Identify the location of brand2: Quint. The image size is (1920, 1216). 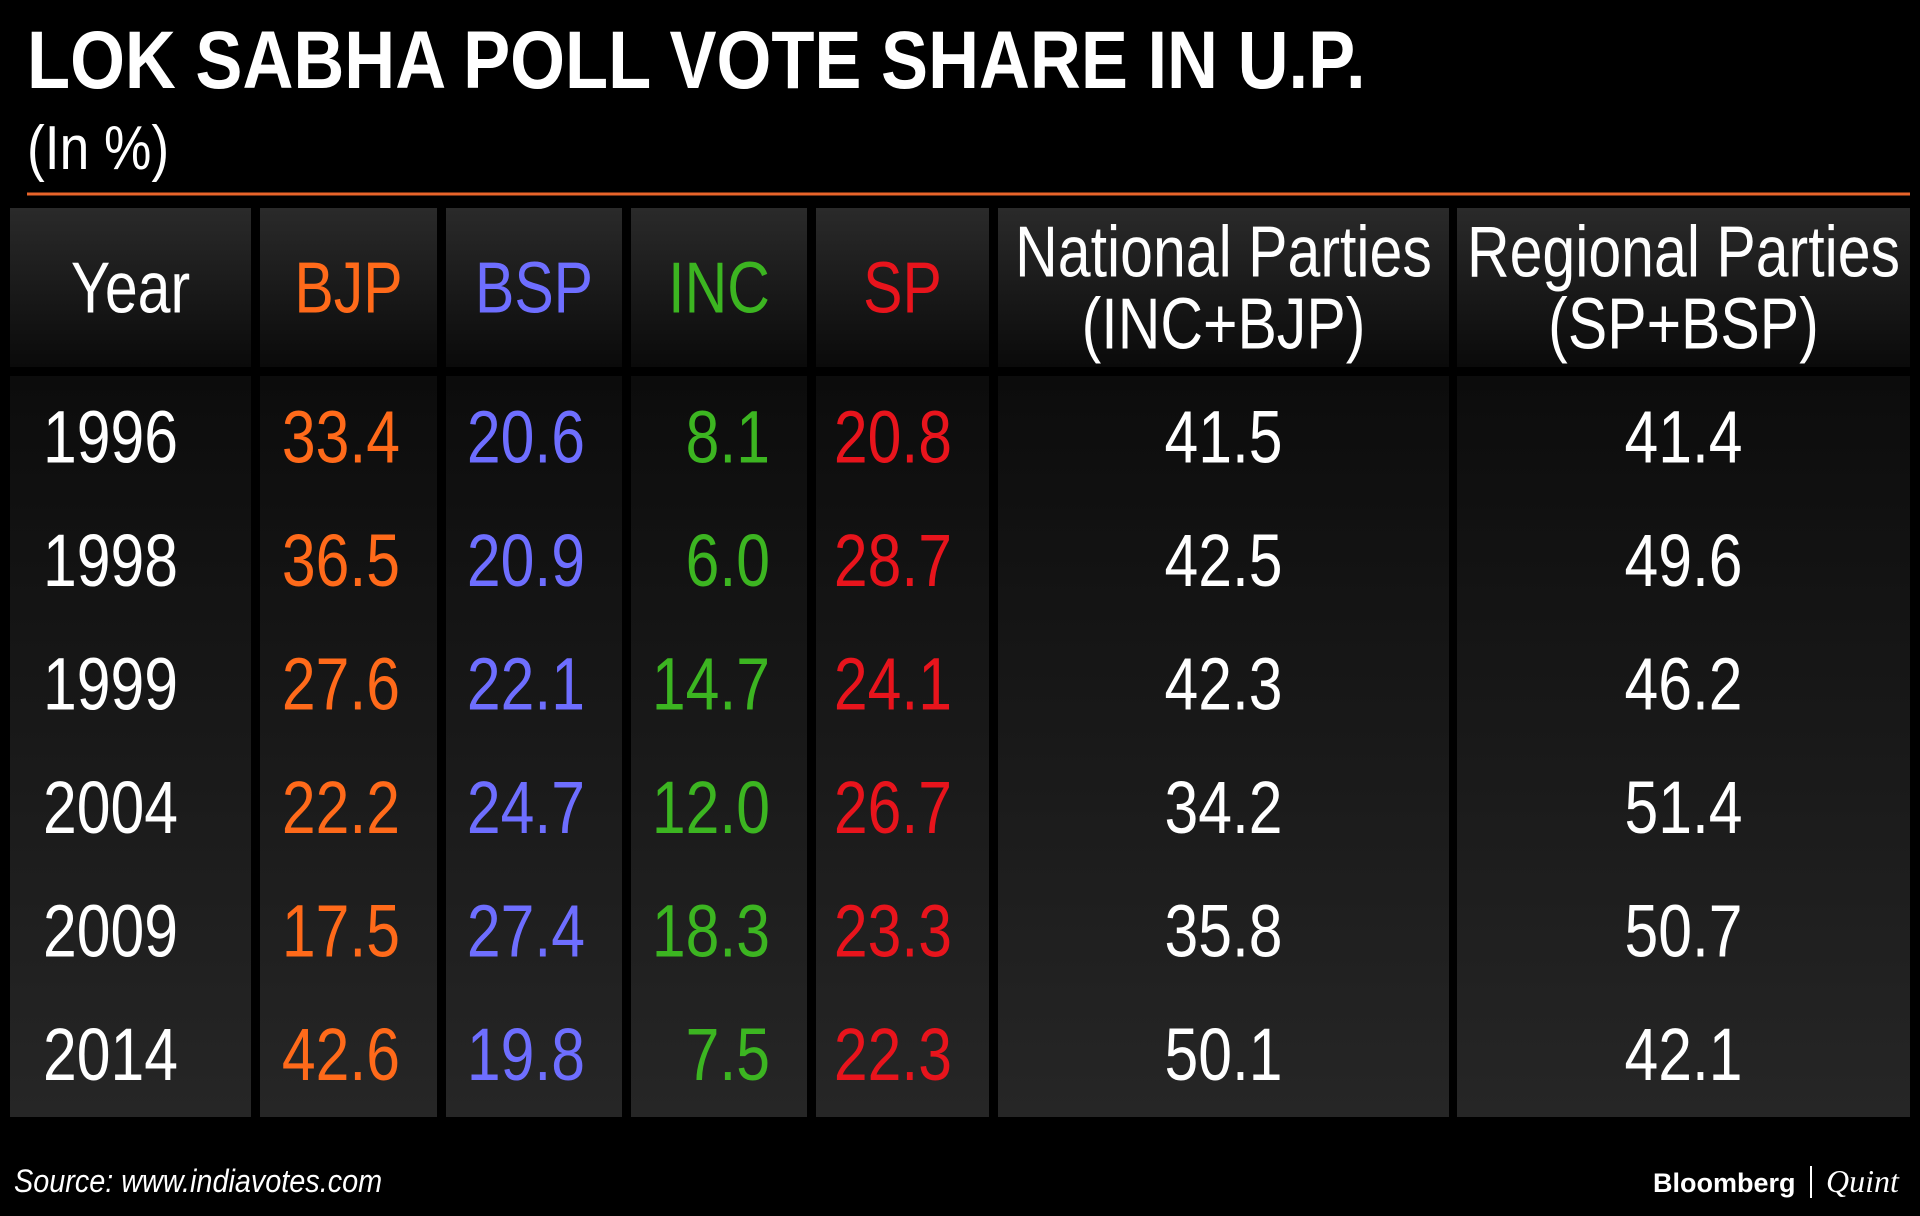
(1863, 1181).